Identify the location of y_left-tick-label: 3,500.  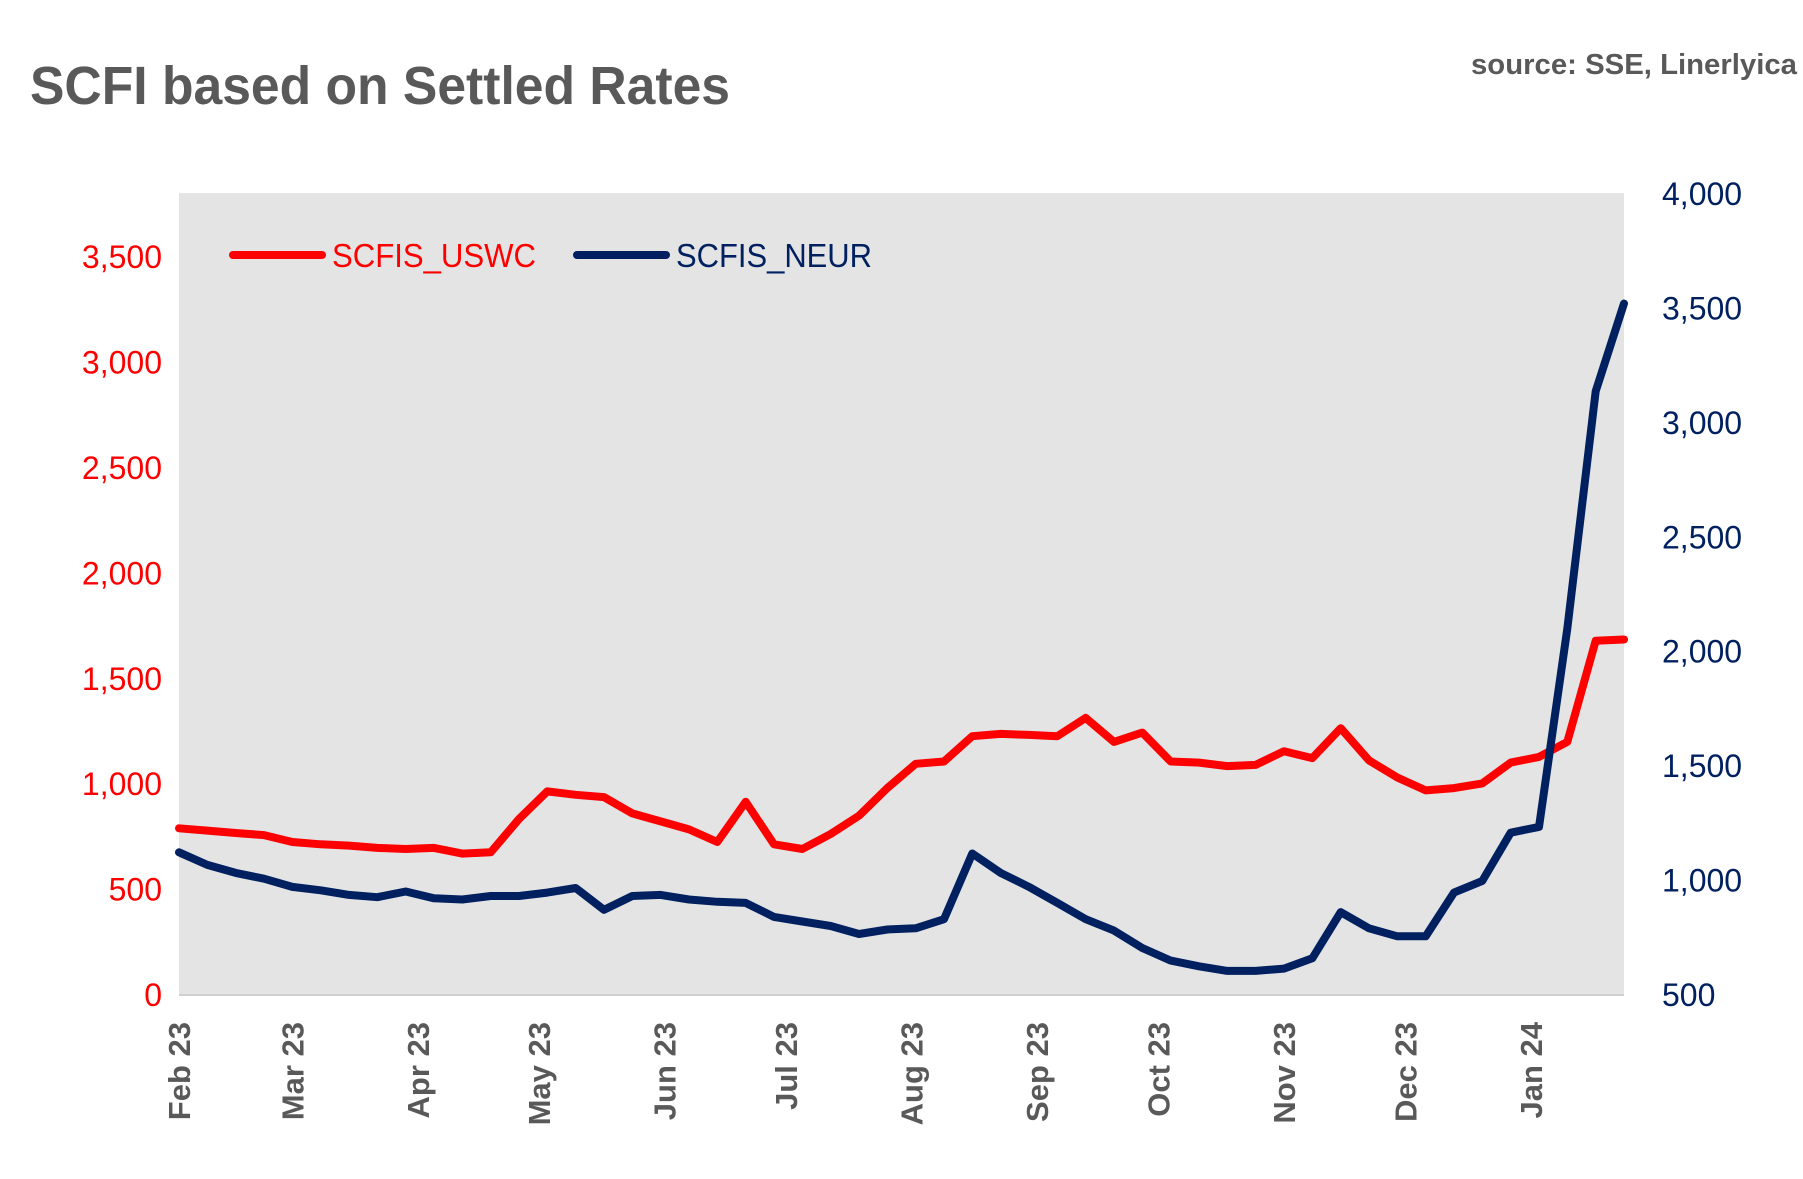
(122, 257).